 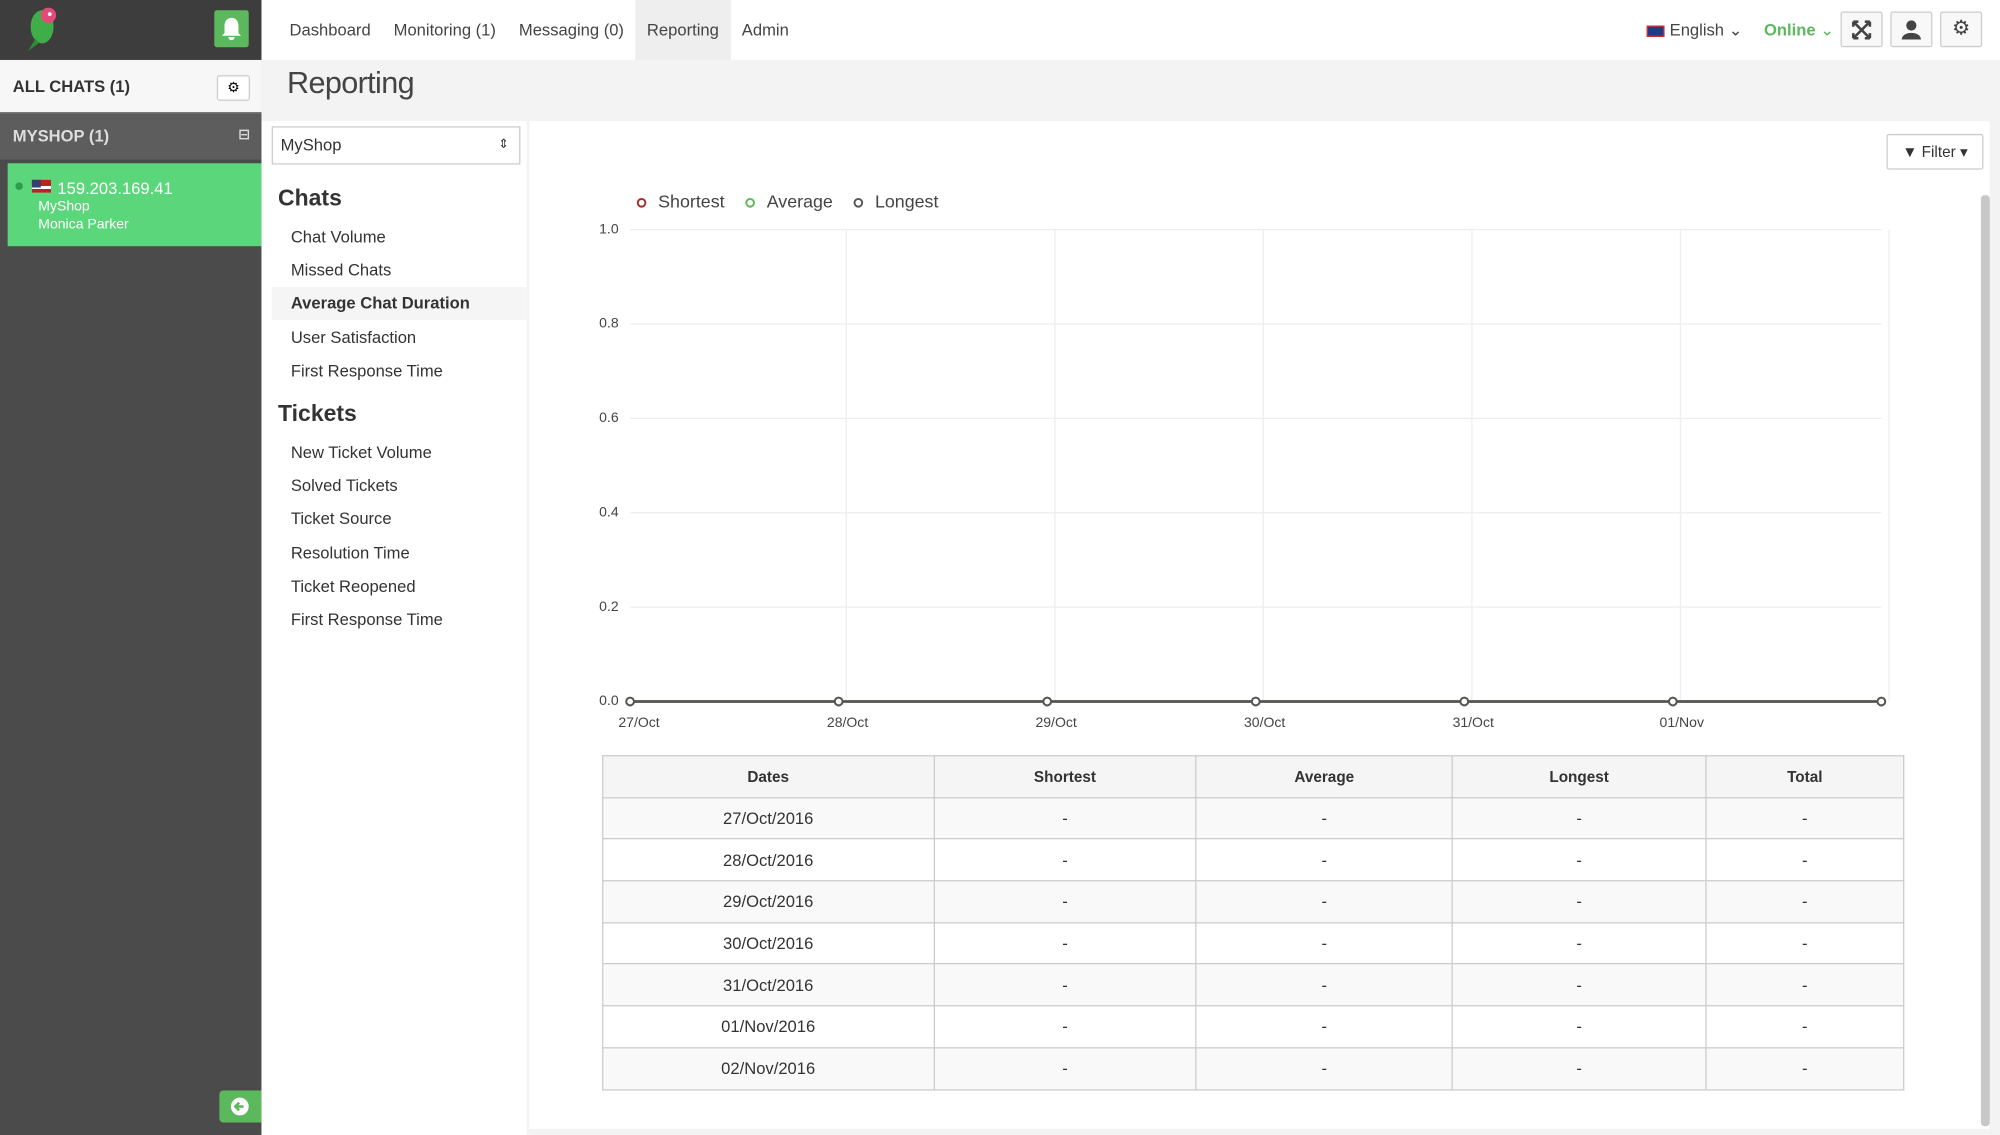 I want to click on y-tick-label: 0.2, so click(x=609, y=606).